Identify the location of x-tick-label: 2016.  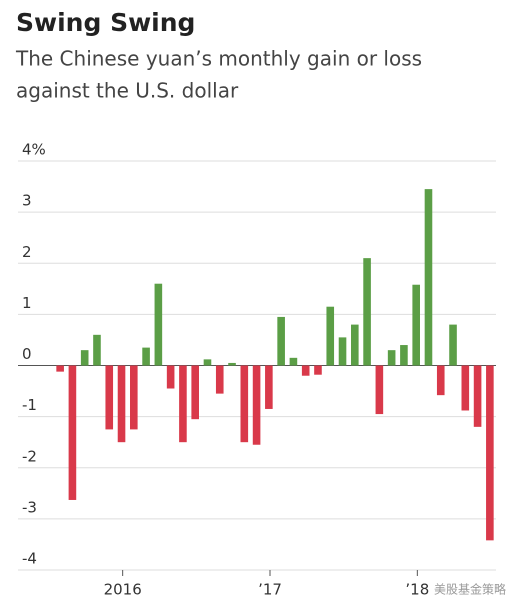
(123, 590).